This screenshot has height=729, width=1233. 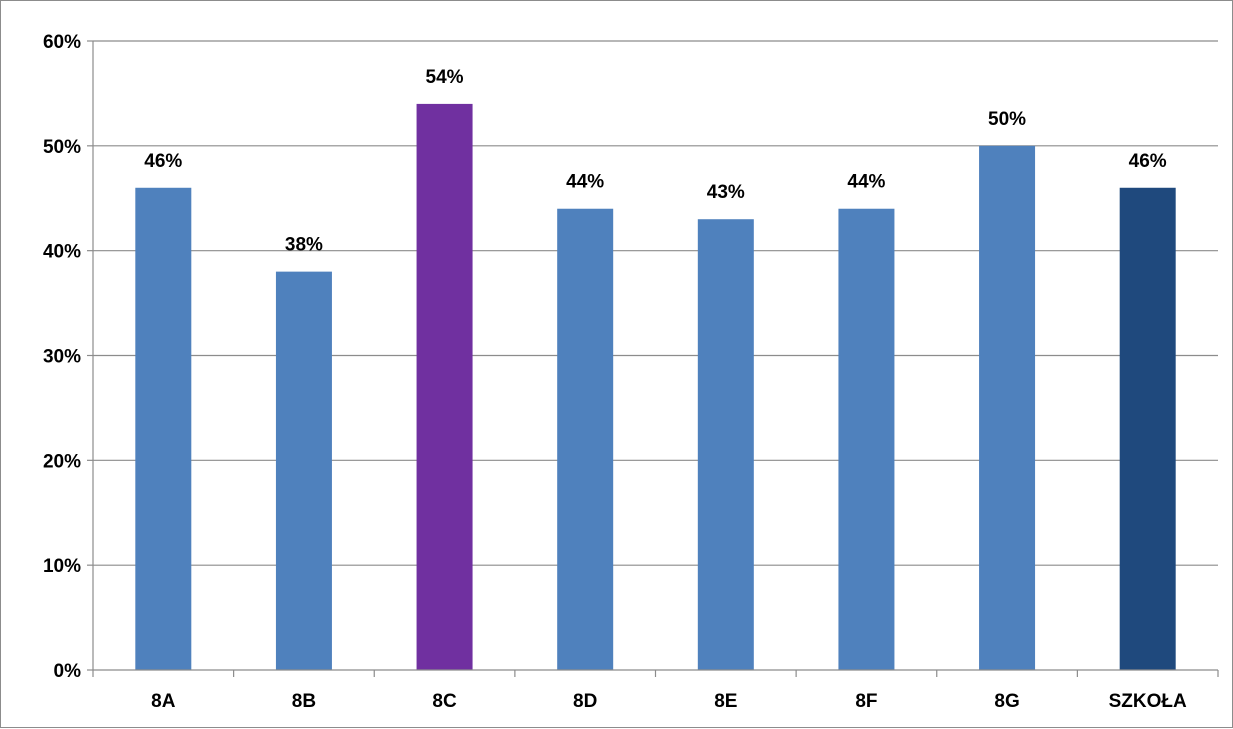 What do you see at coordinates (304, 245) in the screenshot?
I see `data-label: 38%` at bounding box center [304, 245].